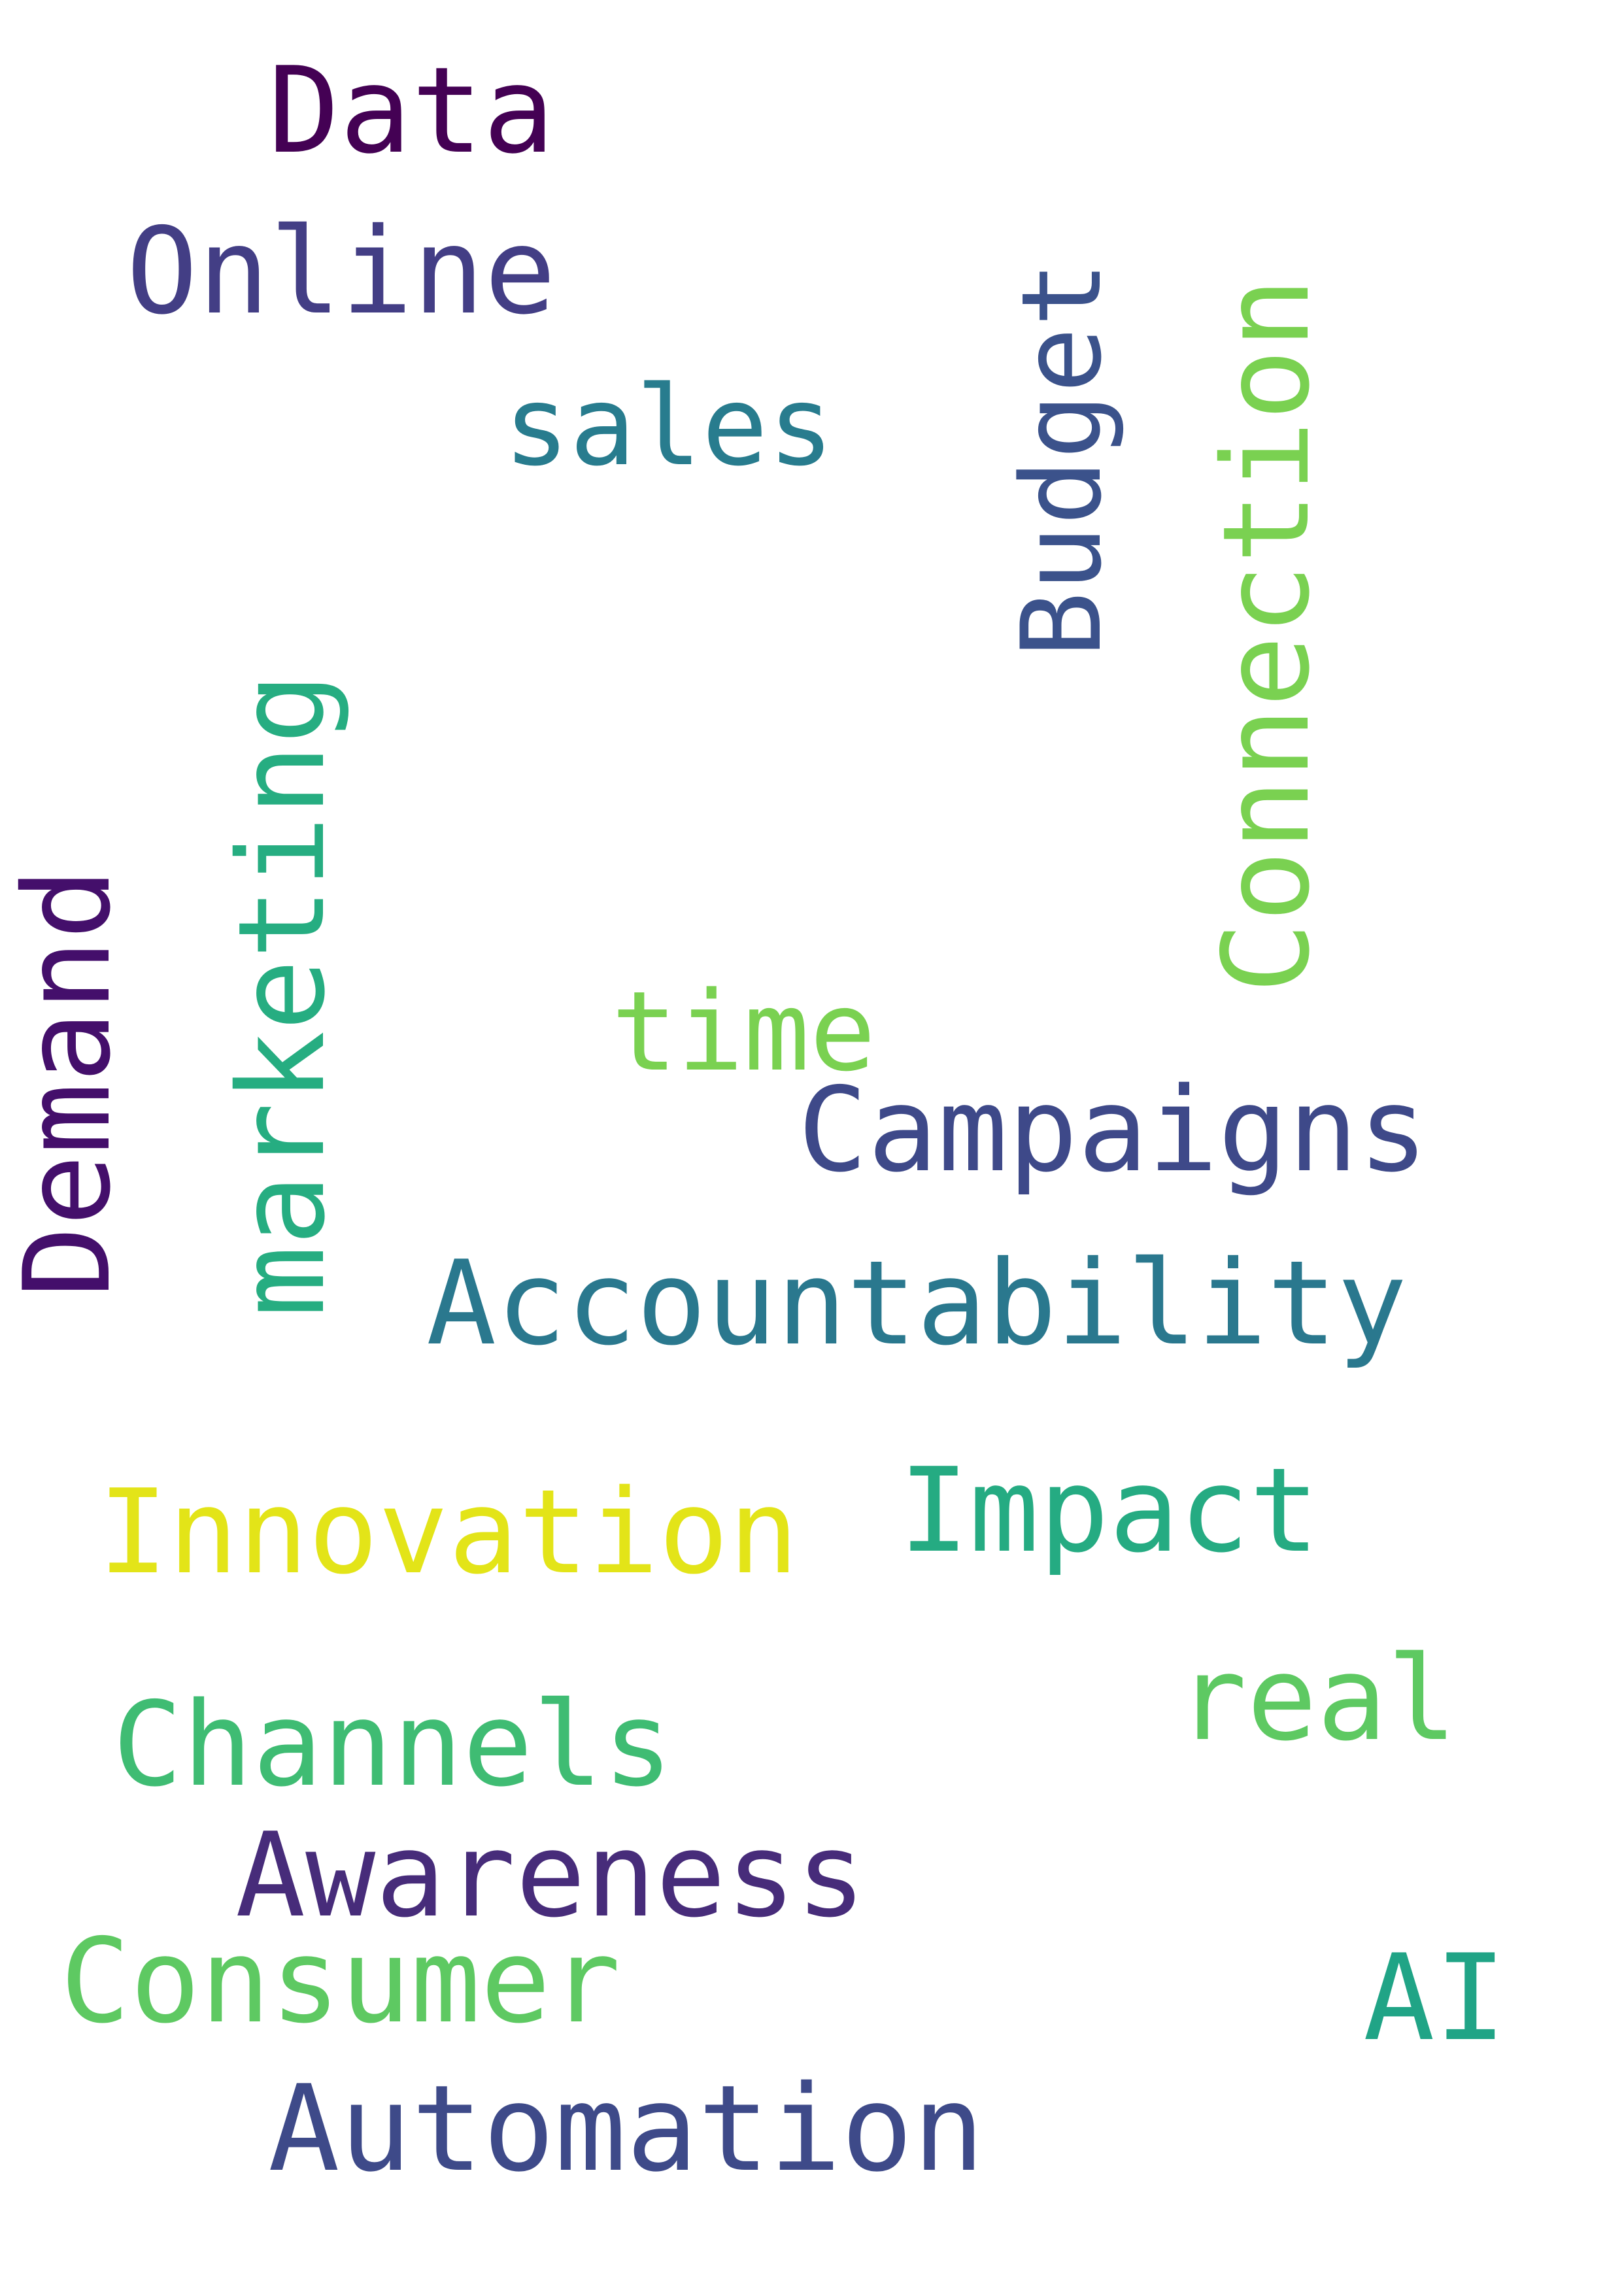 Image resolution: width=1624 pixels, height=2294 pixels. What do you see at coordinates (68, 1083) in the screenshot?
I see `word-demand: Demand` at bounding box center [68, 1083].